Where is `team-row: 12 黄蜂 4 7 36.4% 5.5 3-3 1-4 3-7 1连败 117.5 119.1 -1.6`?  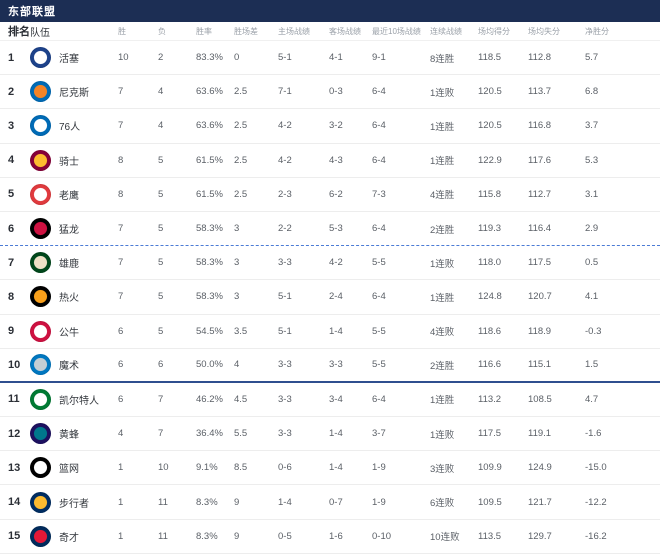 team-row: 12 黄蜂 4 7 36.4% 5.5 3-3 1-4 3-7 1连败 117.5 119.1 -1.6 is located at coordinates (330, 434).